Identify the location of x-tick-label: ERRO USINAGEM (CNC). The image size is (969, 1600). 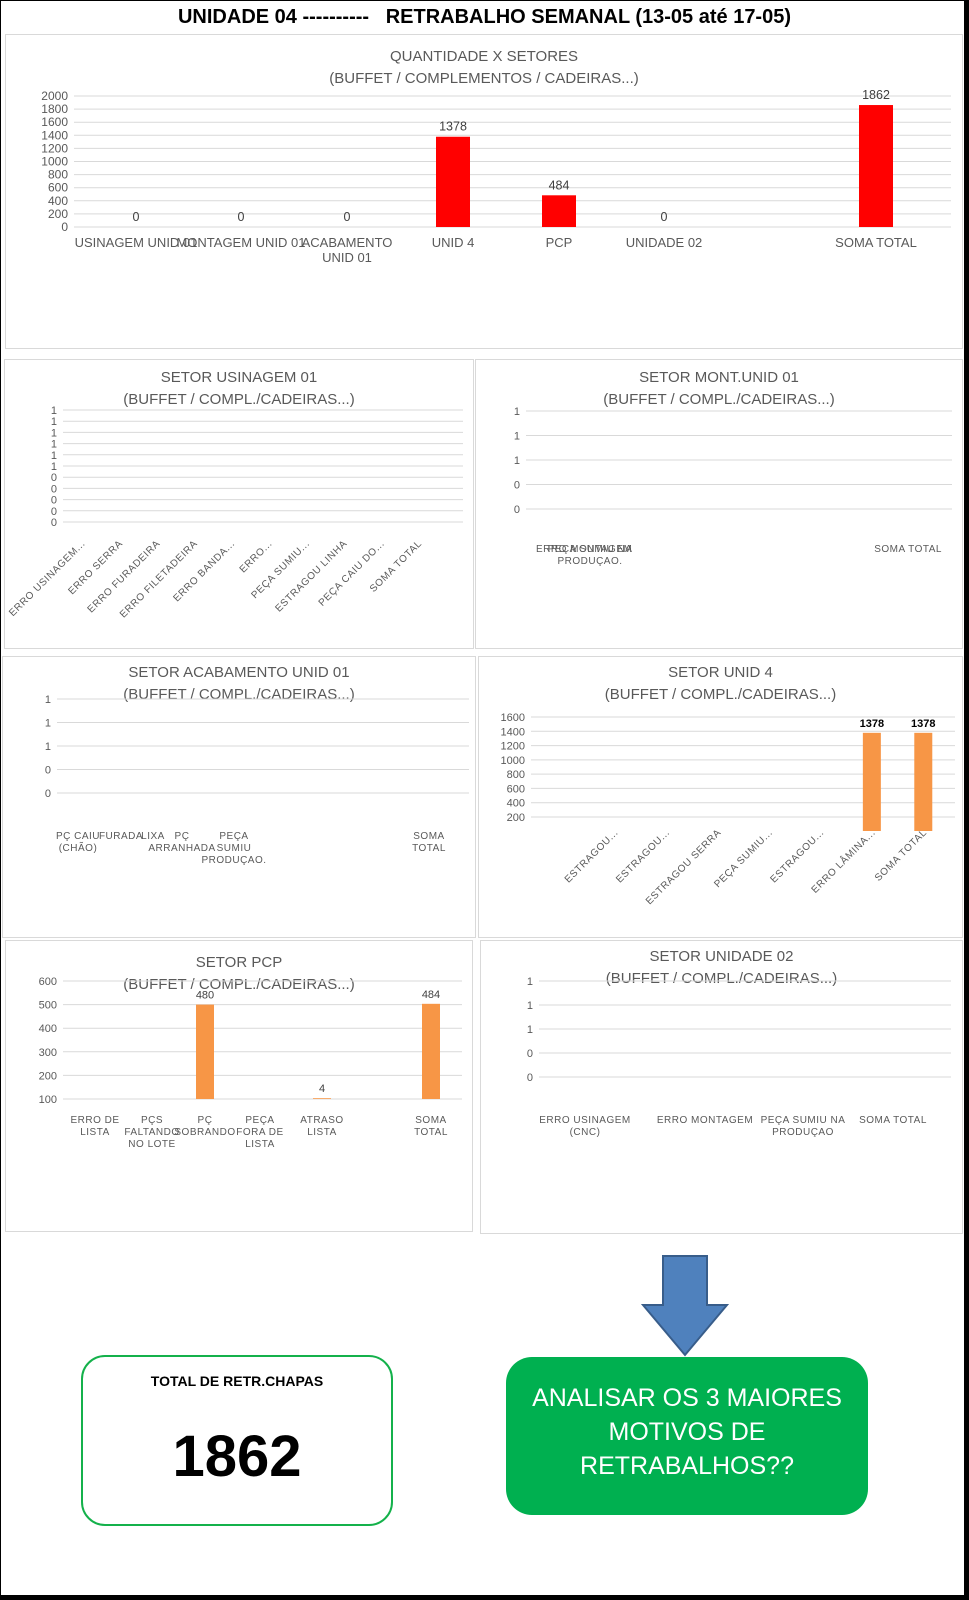
(585, 1126).